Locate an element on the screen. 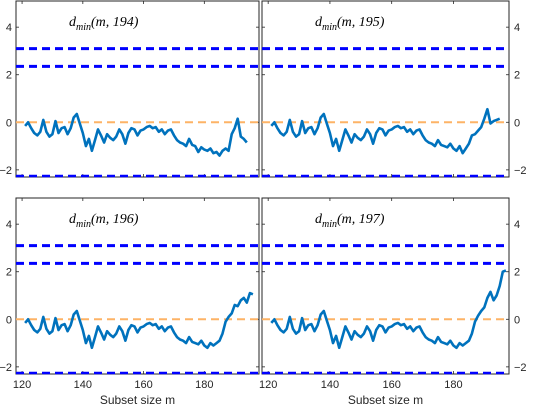 The image size is (560, 420). panel-title: dmin(m, 195) is located at coordinates (350, 24).